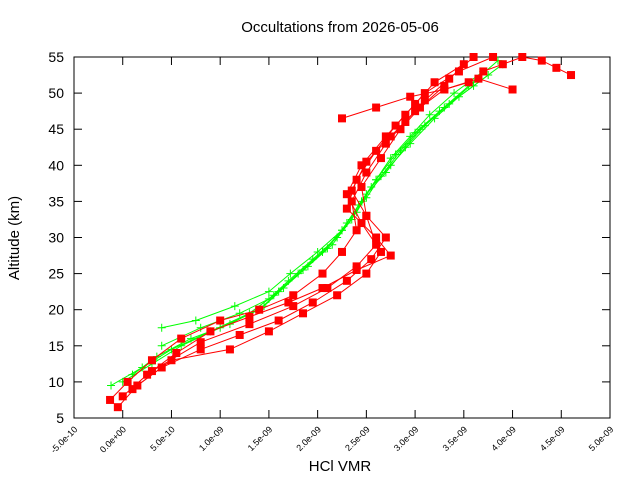  What do you see at coordinates (56, 93) in the screenshot?
I see `y-tick-label: 50` at bounding box center [56, 93].